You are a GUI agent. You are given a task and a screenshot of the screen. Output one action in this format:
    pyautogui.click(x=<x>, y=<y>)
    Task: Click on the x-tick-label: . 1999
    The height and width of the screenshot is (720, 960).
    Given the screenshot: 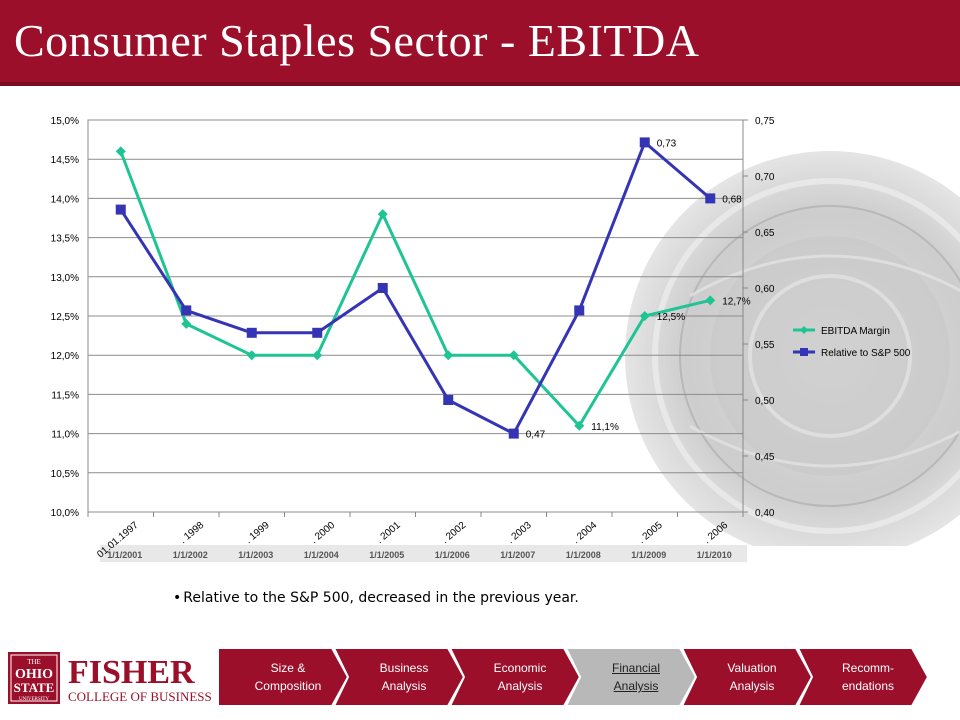 What is the action you would take?
    pyautogui.click(x=257, y=533)
    